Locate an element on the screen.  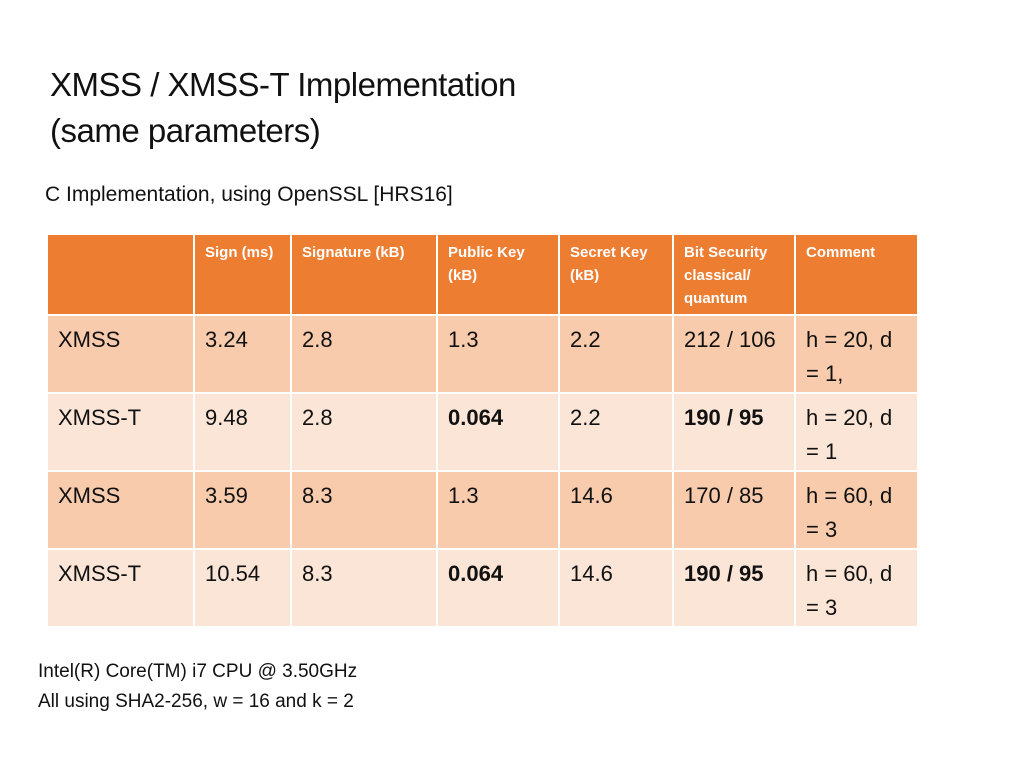
footnote-line1: Intel(R) Core(TM) i7 CPU @ 3.50GHz is located at coordinates (198, 671).